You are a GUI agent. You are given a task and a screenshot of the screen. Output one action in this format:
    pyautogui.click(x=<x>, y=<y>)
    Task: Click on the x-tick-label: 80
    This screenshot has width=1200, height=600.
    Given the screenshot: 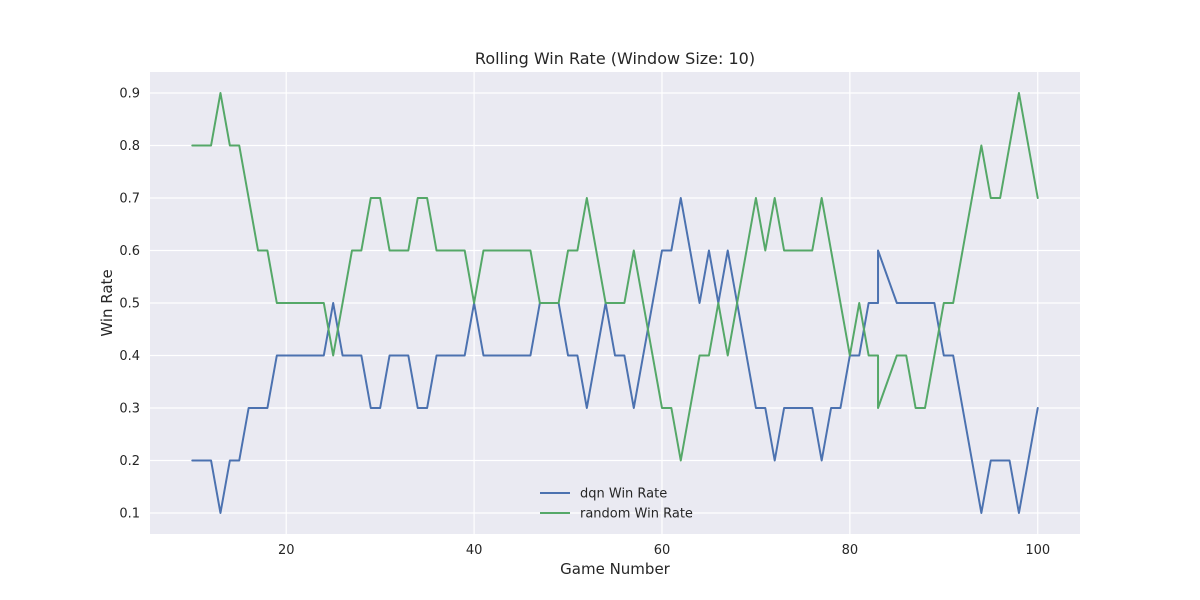 What is the action you would take?
    pyautogui.click(x=850, y=550)
    